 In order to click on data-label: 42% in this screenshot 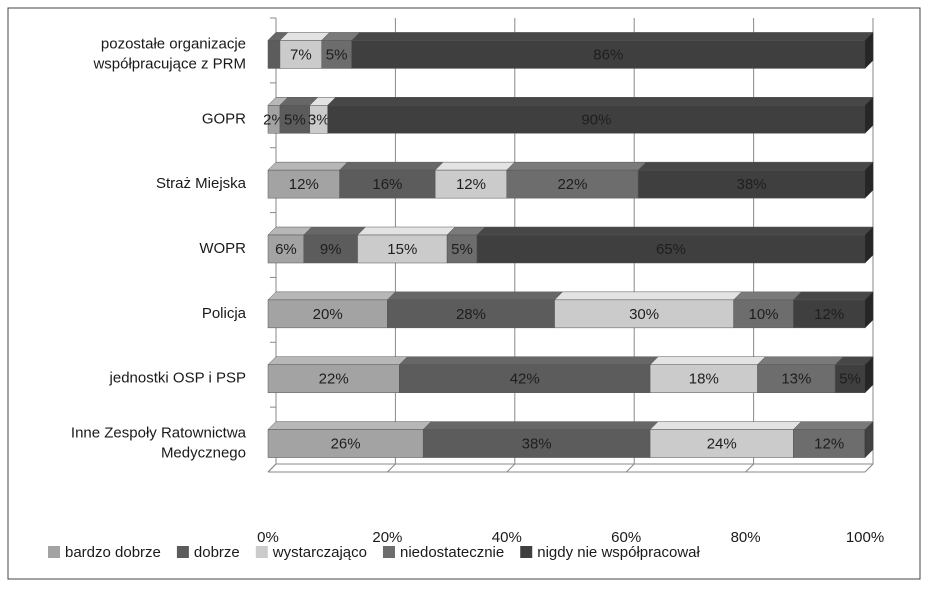, I will do `click(525, 379)`.